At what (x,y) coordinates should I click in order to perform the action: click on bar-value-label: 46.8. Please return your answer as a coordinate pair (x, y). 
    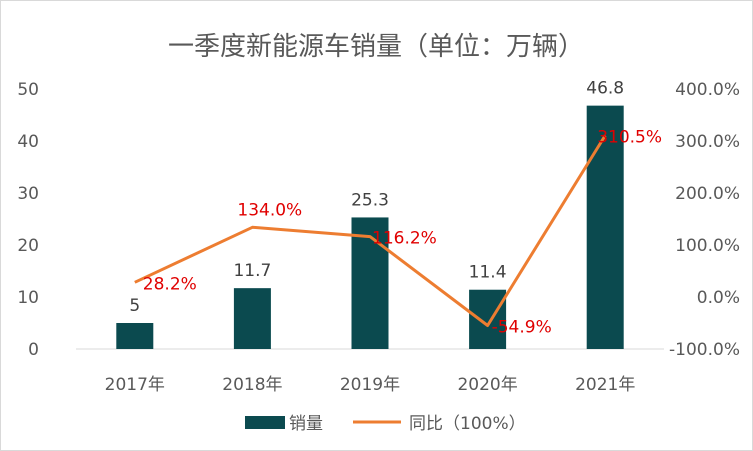
    Looking at the image, I should click on (605, 89).